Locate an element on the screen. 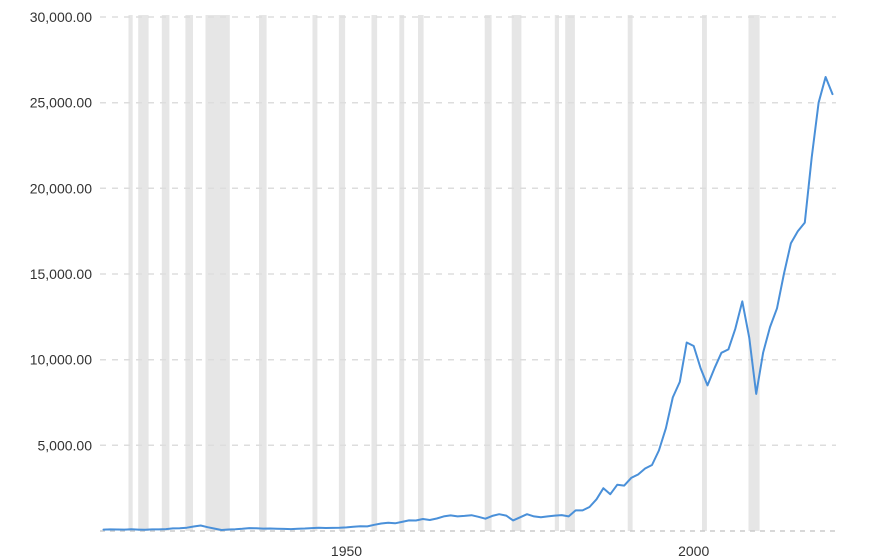 Image resolution: width=888 pixels, height=560 pixels. y-tick-label: 15,000.00 is located at coordinates (61, 274).